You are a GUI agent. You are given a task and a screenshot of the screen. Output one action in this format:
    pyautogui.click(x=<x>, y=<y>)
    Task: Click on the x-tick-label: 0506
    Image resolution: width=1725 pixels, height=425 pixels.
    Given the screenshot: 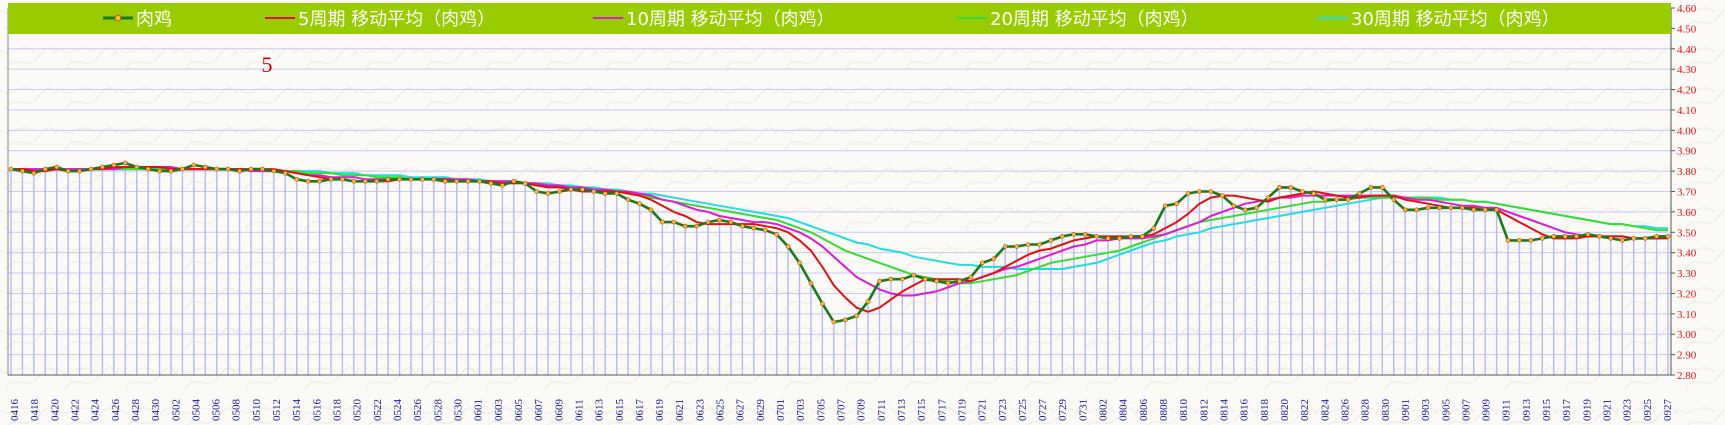 What is the action you would take?
    pyautogui.click(x=217, y=410)
    